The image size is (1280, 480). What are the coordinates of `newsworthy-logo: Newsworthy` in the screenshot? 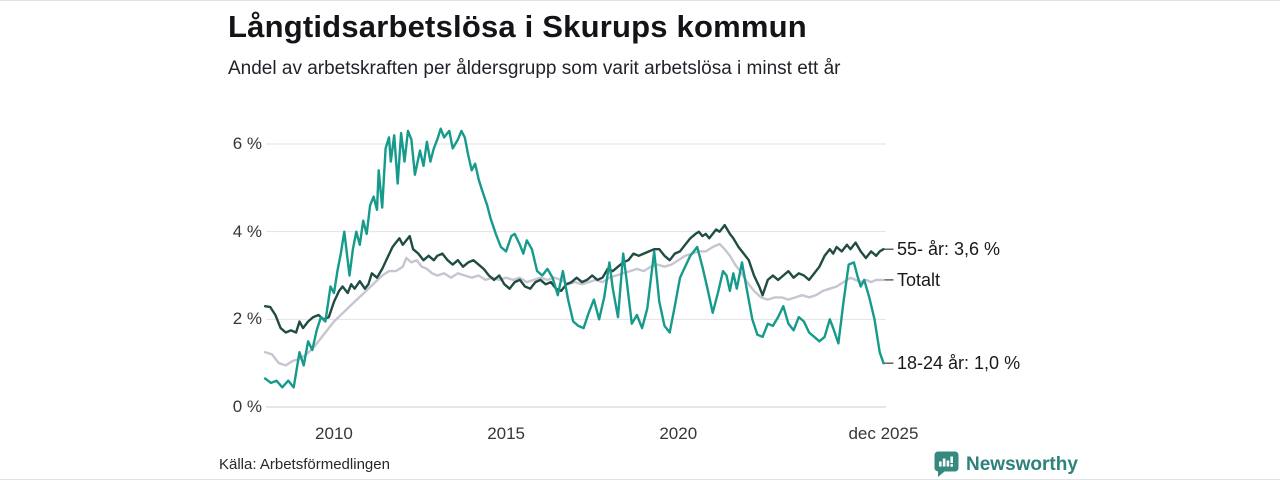 It's located at (1006, 464).